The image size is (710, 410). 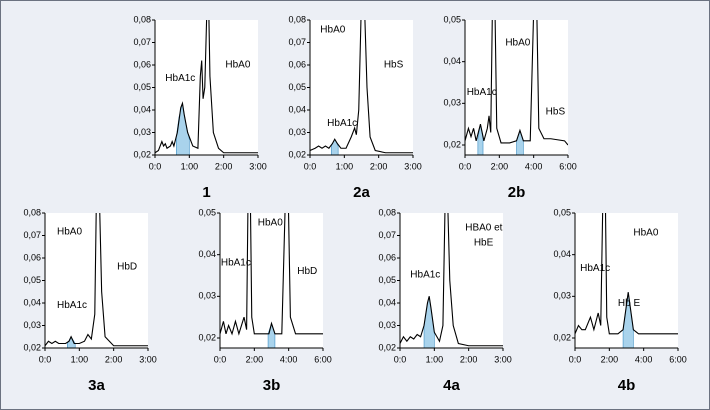 What do you see at coordinates (96, 385) in the screenshot?
I see `panel-label: 3a` at bounding box center [96, 385].